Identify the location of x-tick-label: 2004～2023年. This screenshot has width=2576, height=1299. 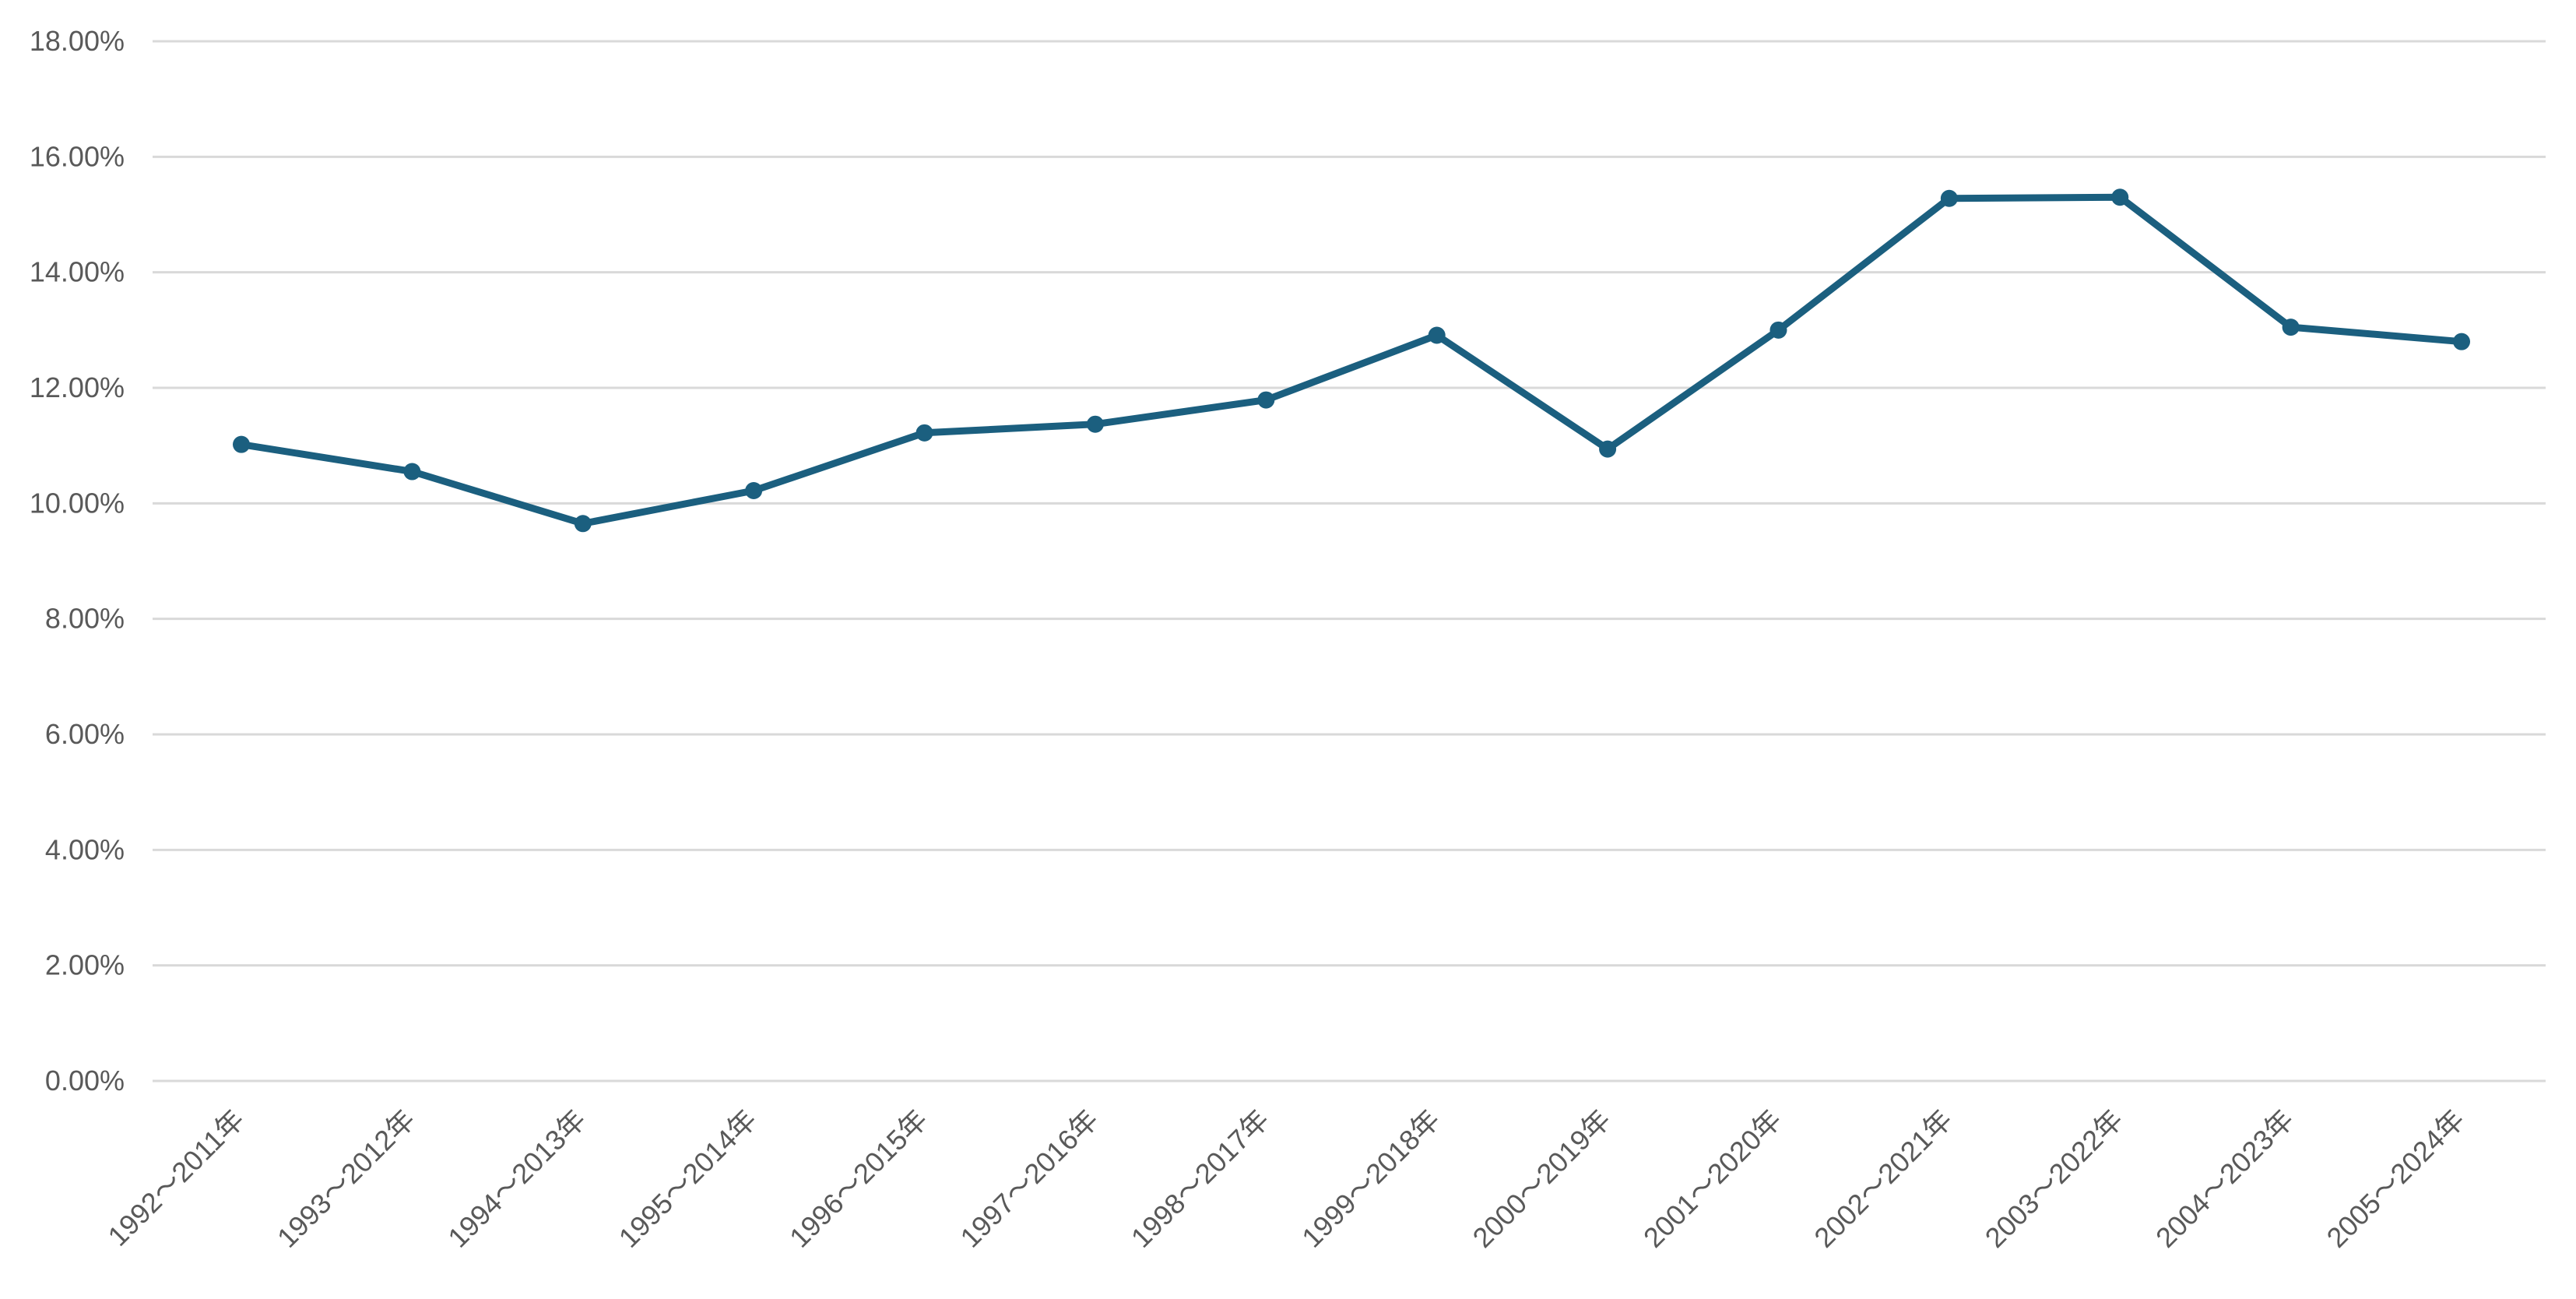
(2224, 1179).